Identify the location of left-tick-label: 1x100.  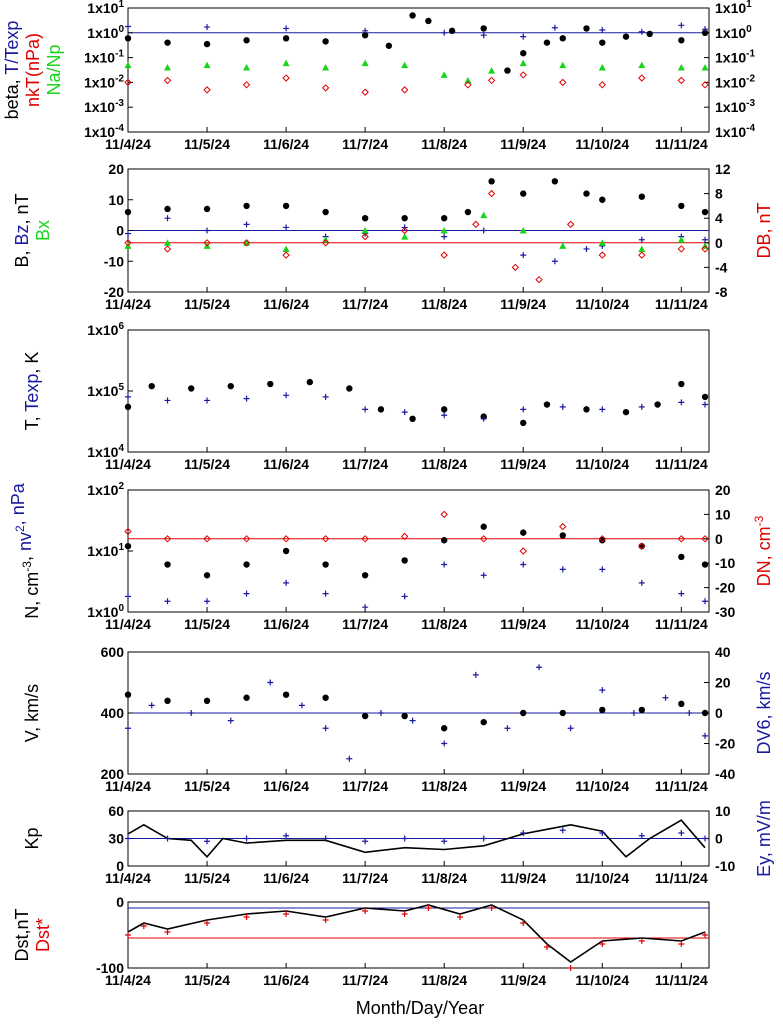
(105, 611).